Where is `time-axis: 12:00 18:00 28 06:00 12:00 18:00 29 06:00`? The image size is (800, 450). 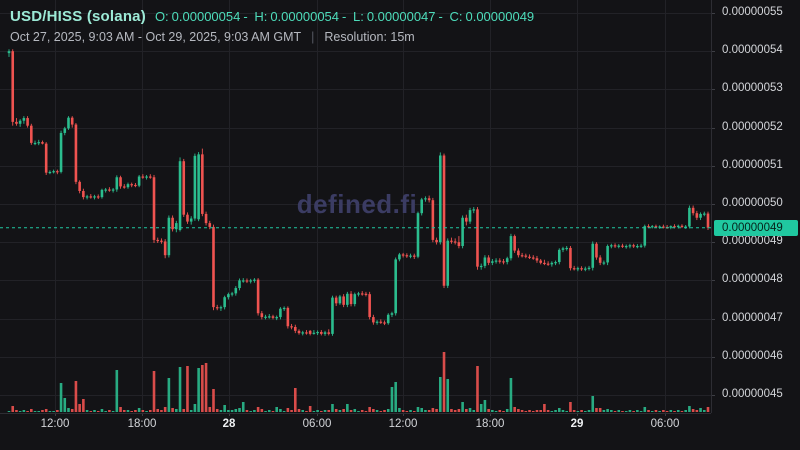 time-axis: 12:00 18:00 28 06:00 12:00 18:00 29 06:00 is located at coordinates (356, 431).